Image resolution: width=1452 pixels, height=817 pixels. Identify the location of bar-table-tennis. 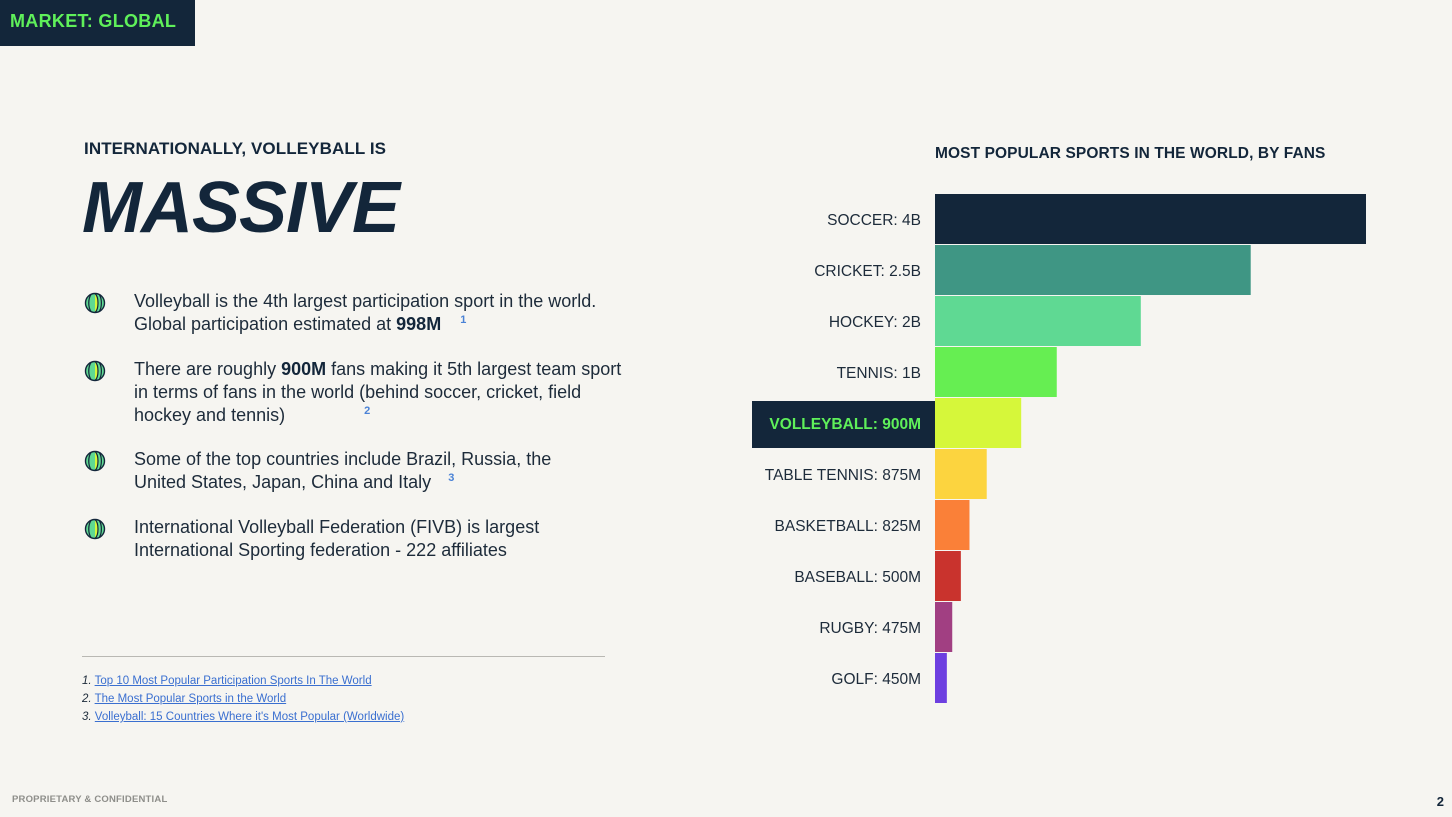
(961, 474).